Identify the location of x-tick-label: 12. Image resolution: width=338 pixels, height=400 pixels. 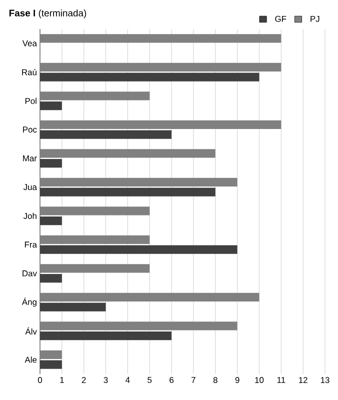
(303, 380).